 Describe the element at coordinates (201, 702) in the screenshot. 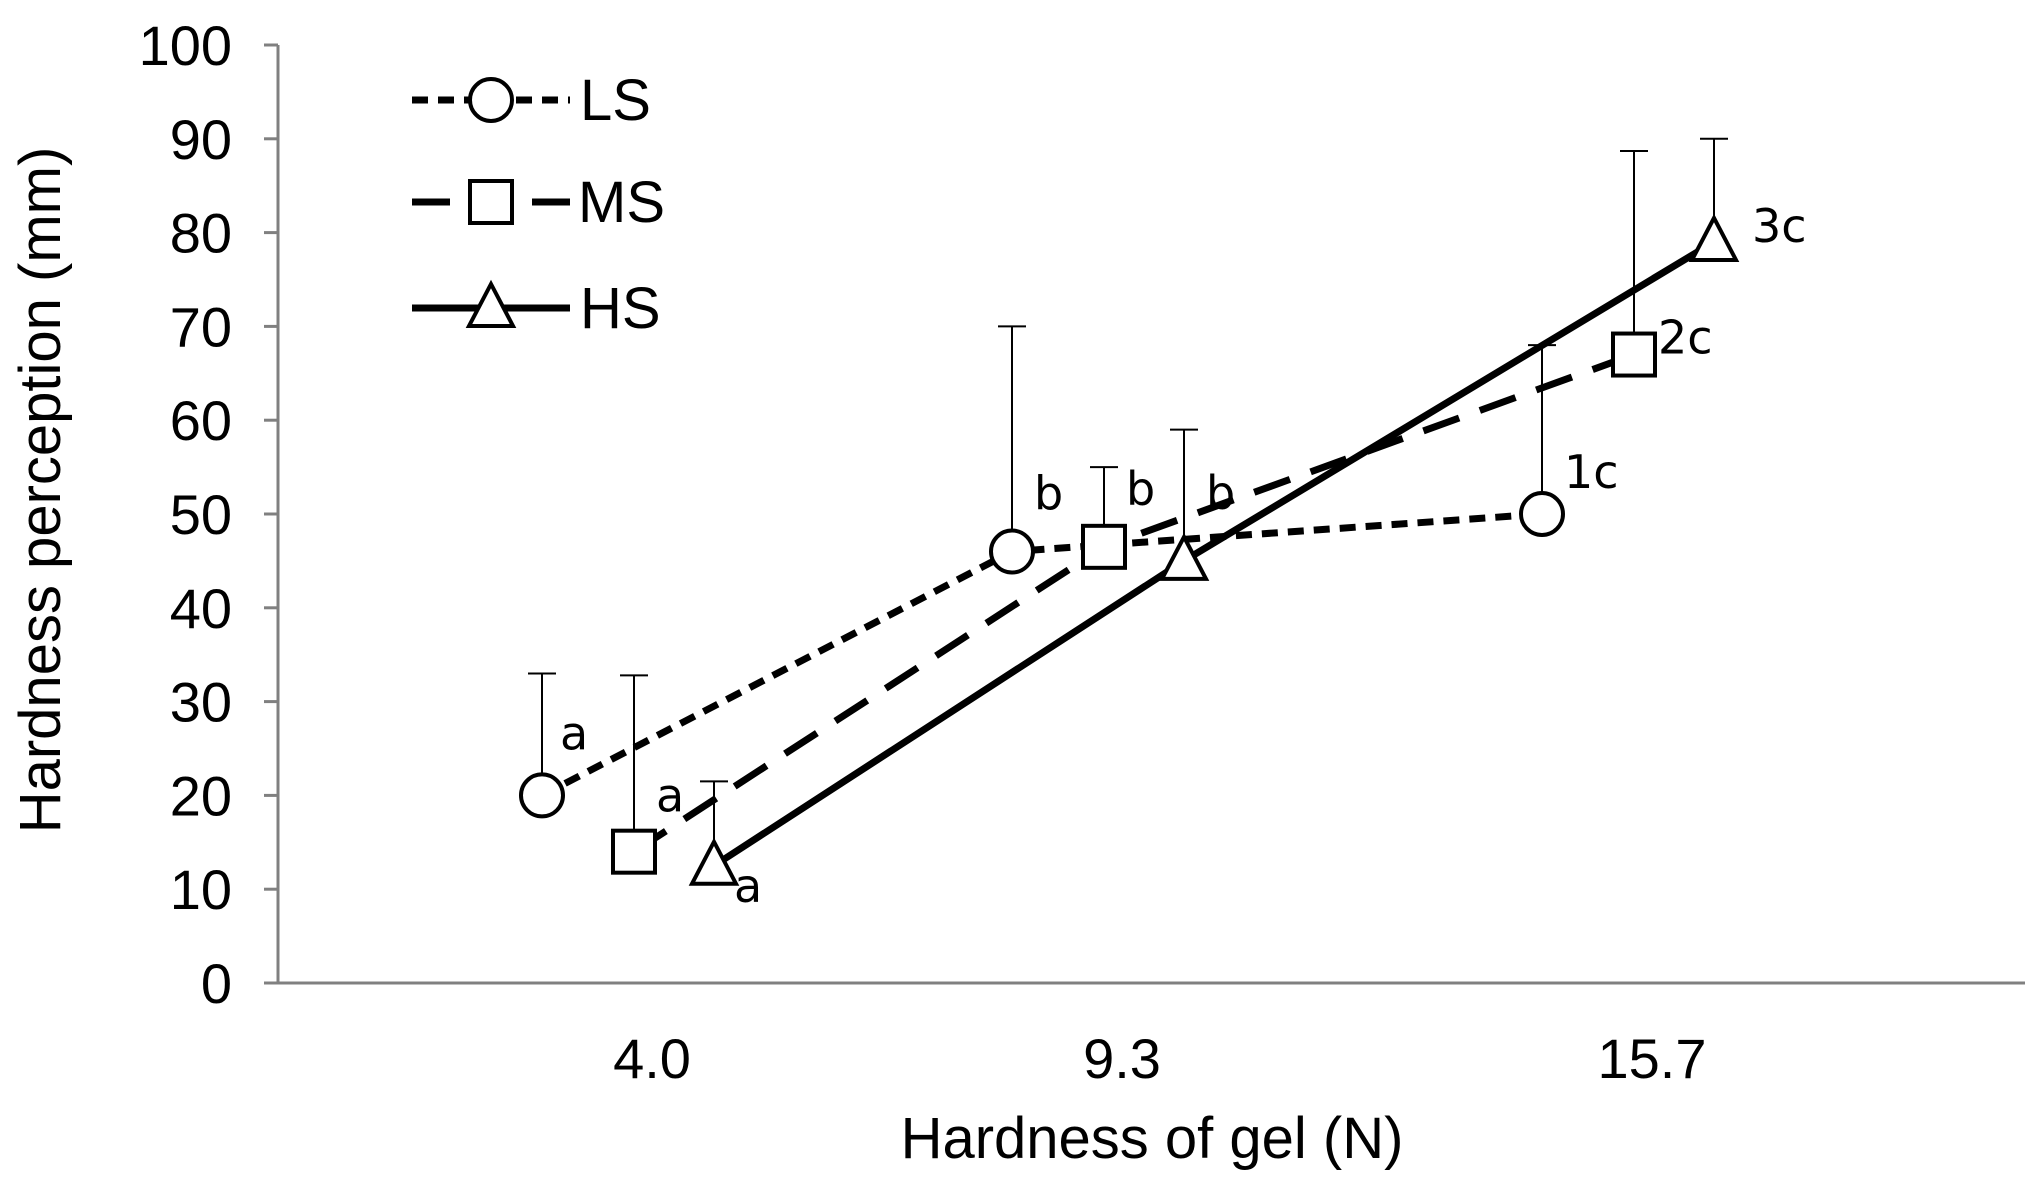

I see `y-tick-label: 30` at that location.